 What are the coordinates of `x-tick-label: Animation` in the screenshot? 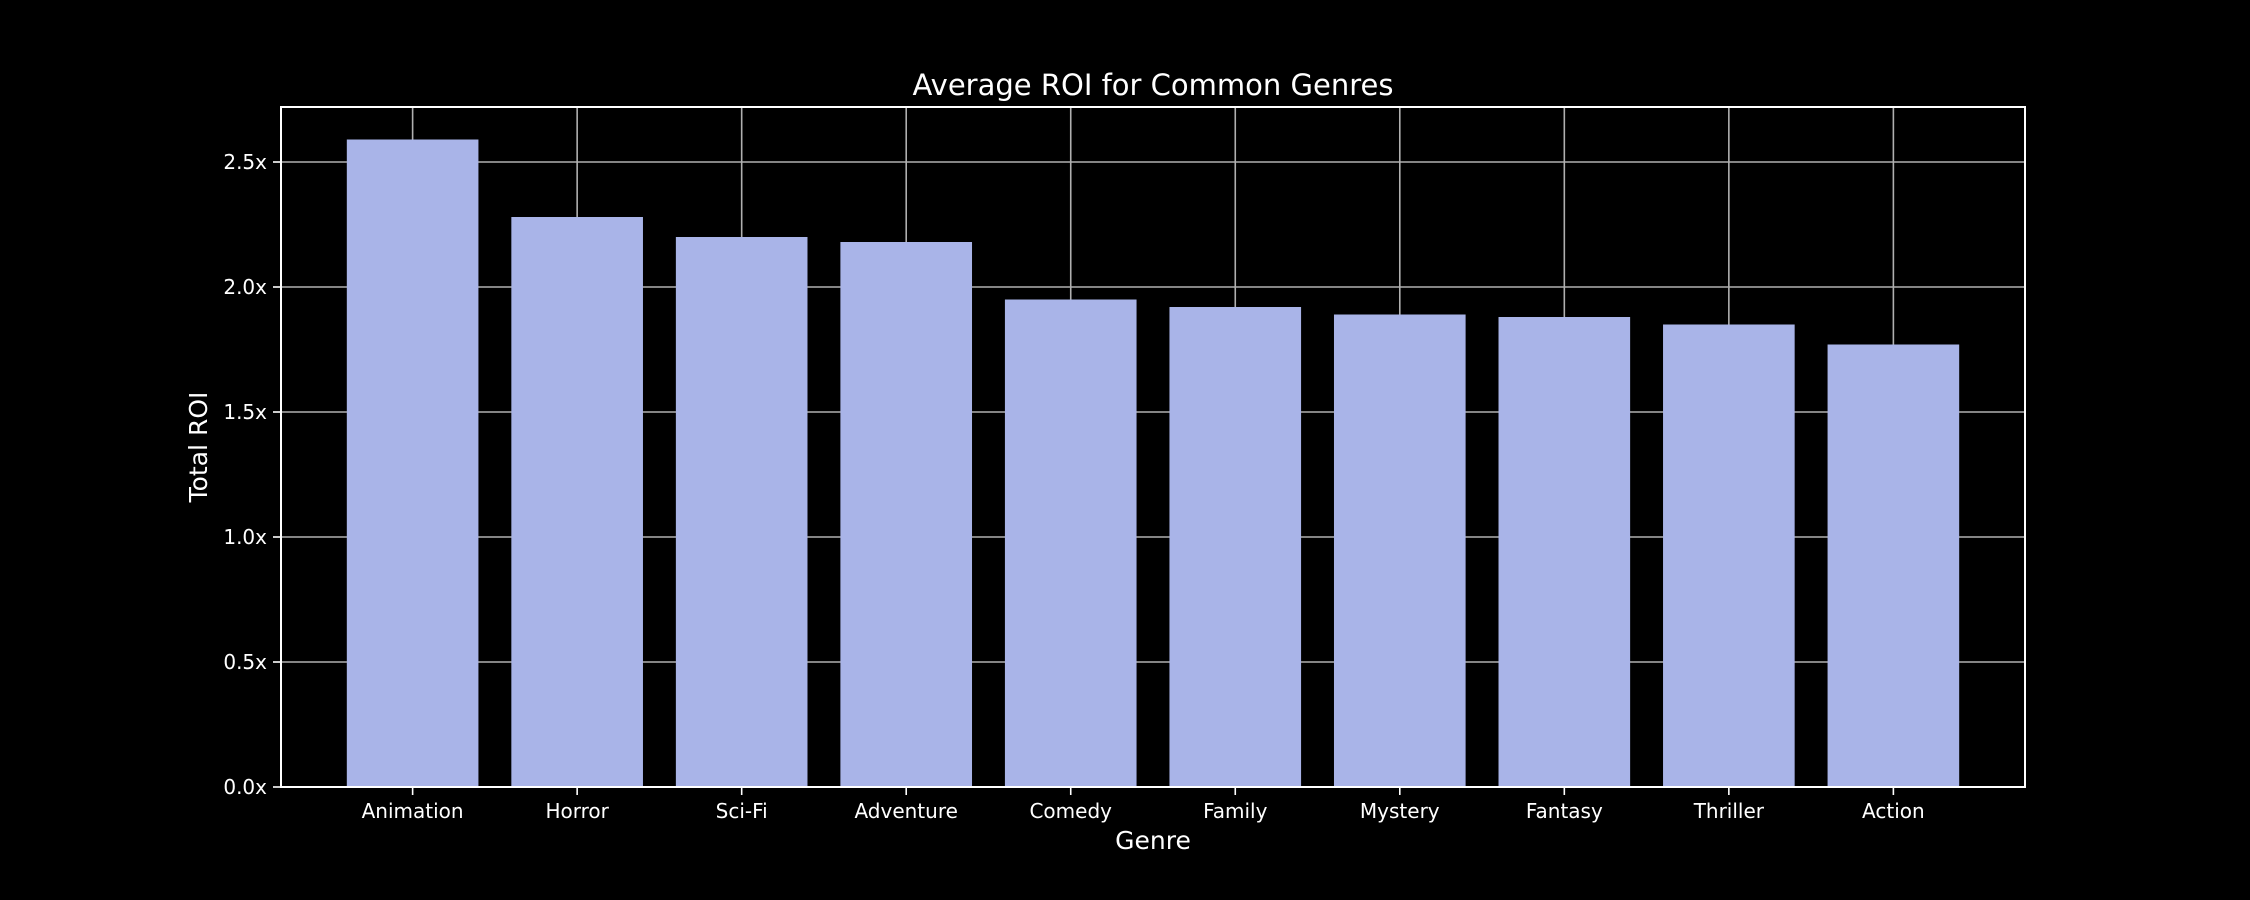 It's located at (413, 811).